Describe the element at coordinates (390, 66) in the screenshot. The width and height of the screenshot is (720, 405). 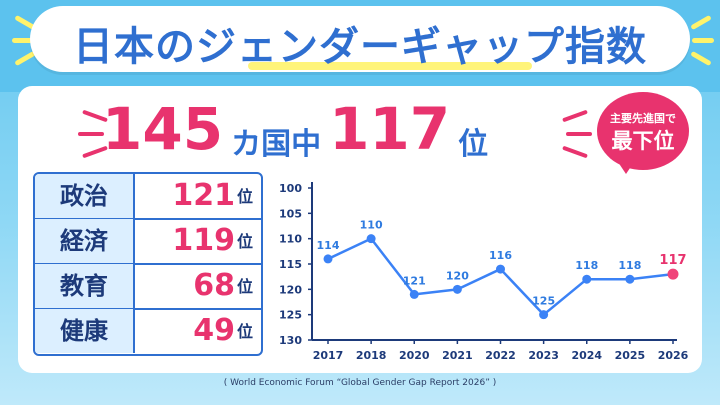
I see `title-highlight` at that location.